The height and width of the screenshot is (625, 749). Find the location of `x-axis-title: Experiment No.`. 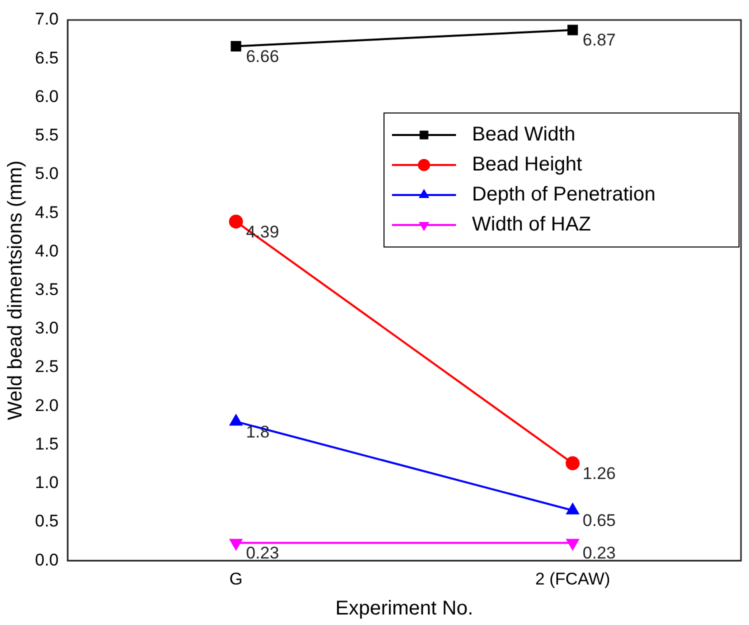

x-axis-title: Experiment No. is located at coordinates (404, 609).